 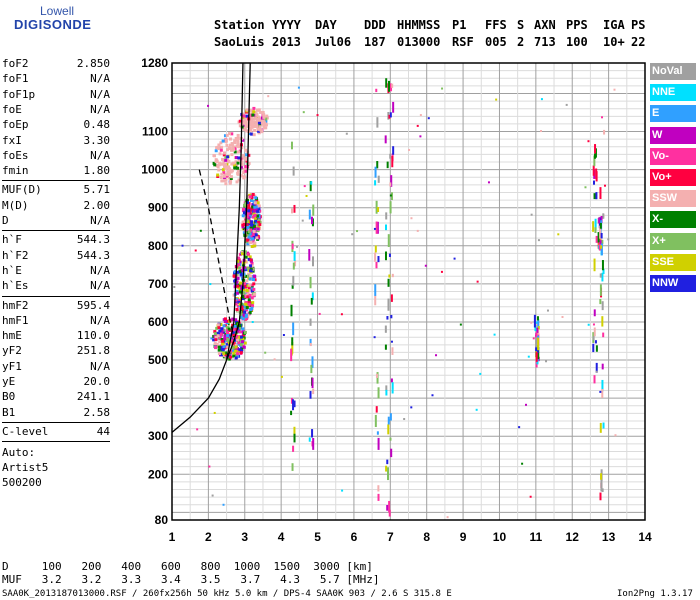 What do you see at coordinates (97, 381) in the screenshot?
I see `param-value: 20.0` at bounding box center [97, 381].